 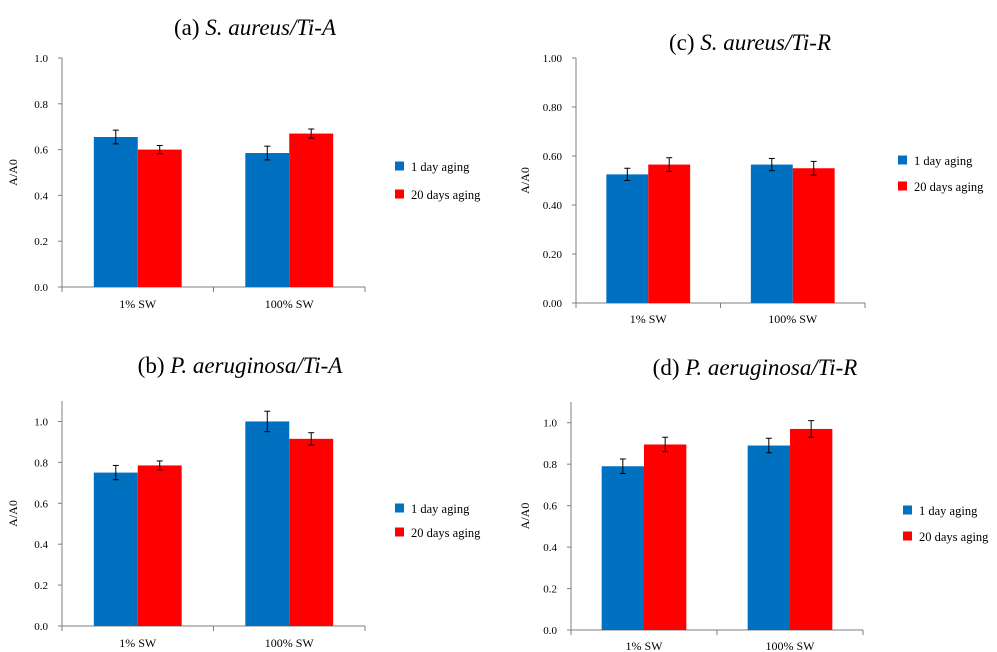 What do you see at coordinates (669, 367) in the screenshot?
I see `chart-title-prefix: (d)` at bounding box center [669, 367].